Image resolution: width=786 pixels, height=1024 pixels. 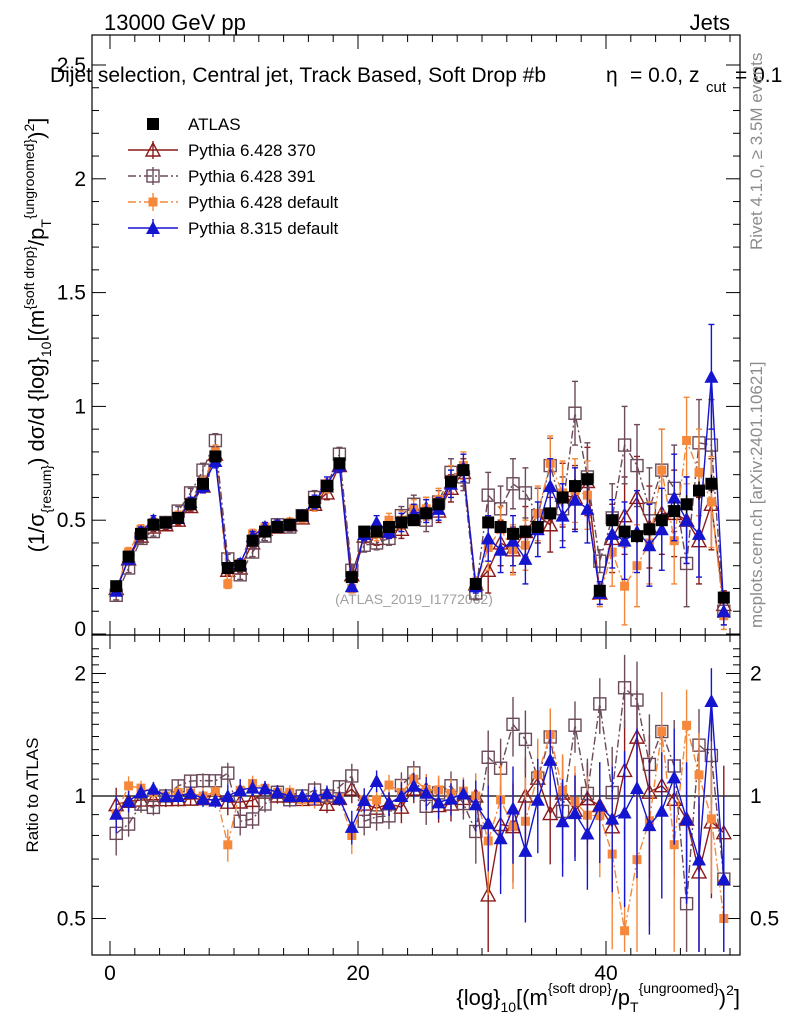 What do you see at coordinates (758, 75) in the screenshot?
I see `plot-title-end: = 0.1` at bounding box center [758, 75].